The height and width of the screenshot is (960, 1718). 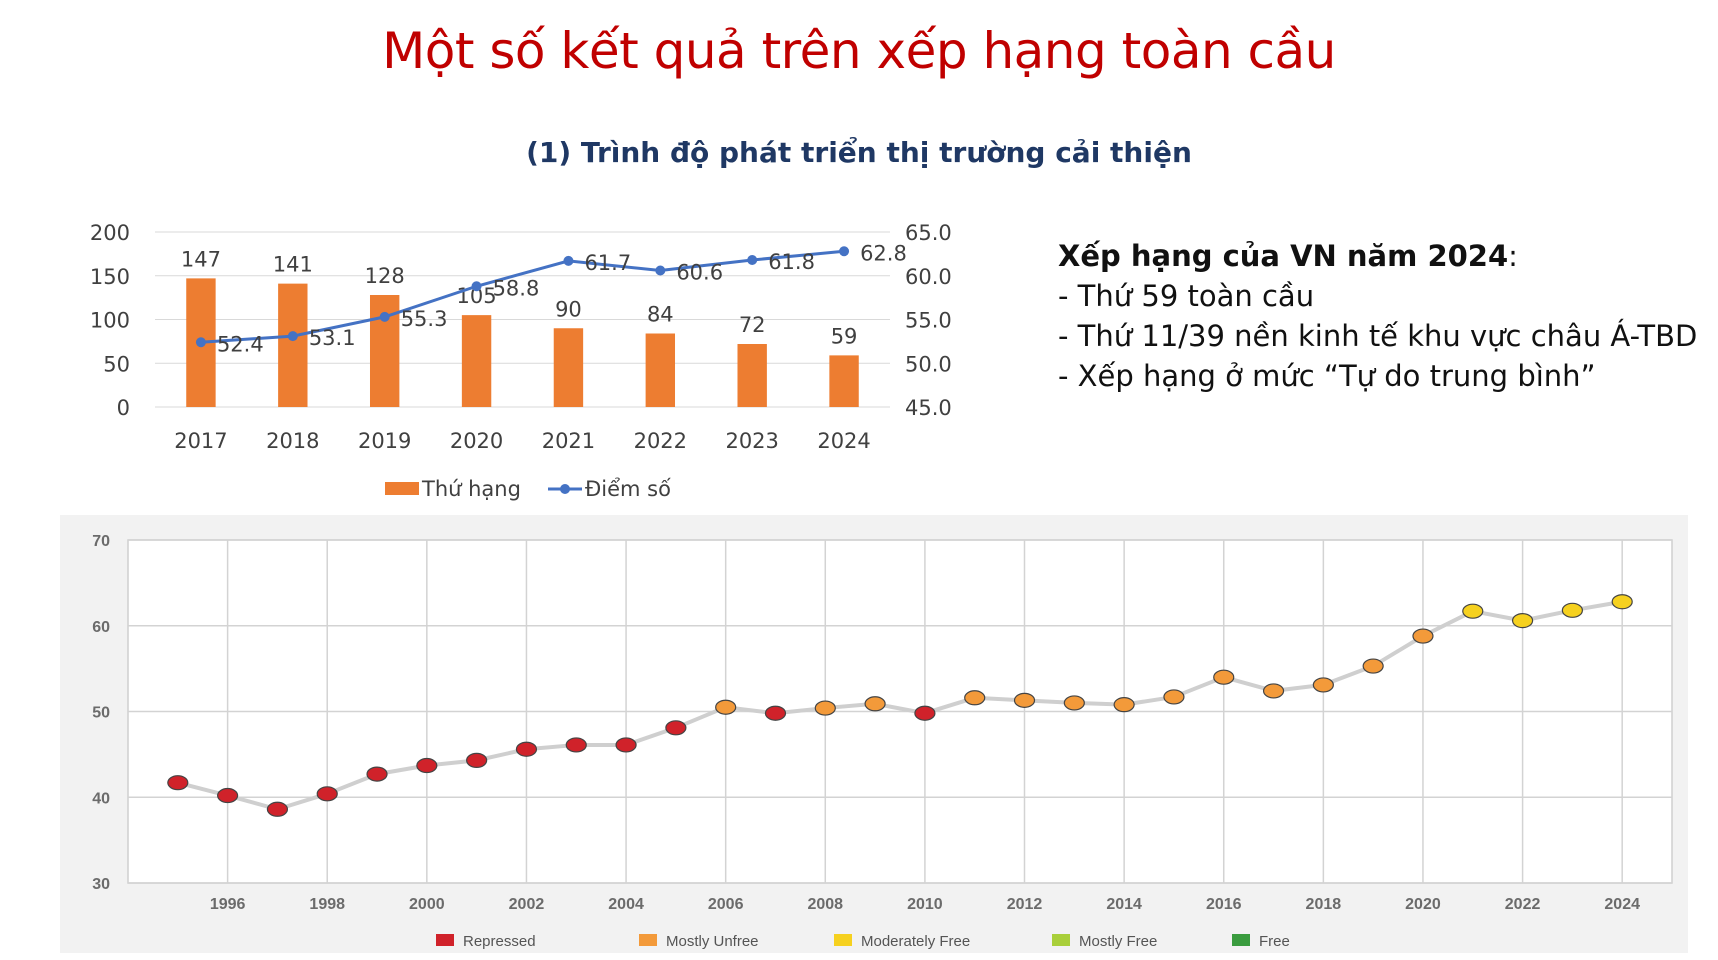 I want to click on legend-label: Mostly Unfree, so click(x=712, y=941).